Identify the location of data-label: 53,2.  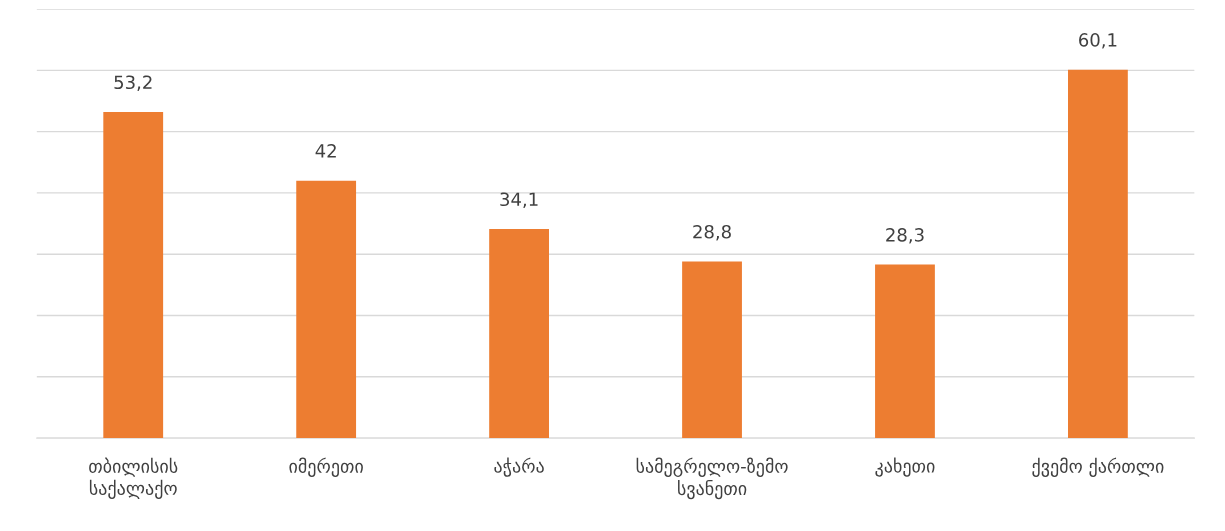
(133, 83).